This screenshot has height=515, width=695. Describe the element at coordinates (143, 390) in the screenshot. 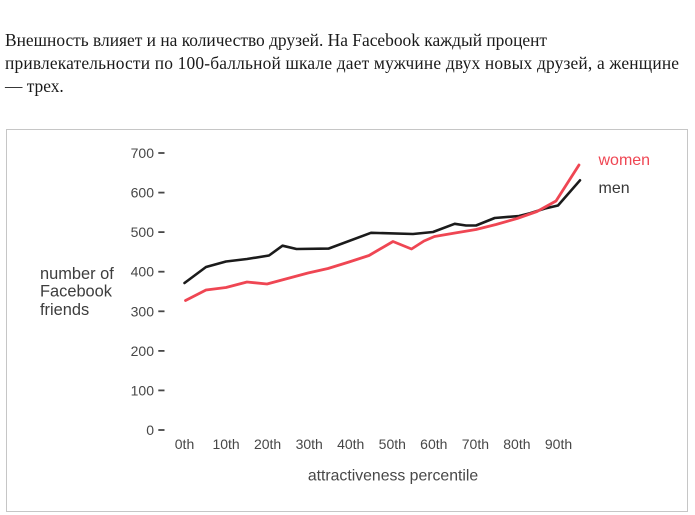

I see `svg-text: 100` at that location.